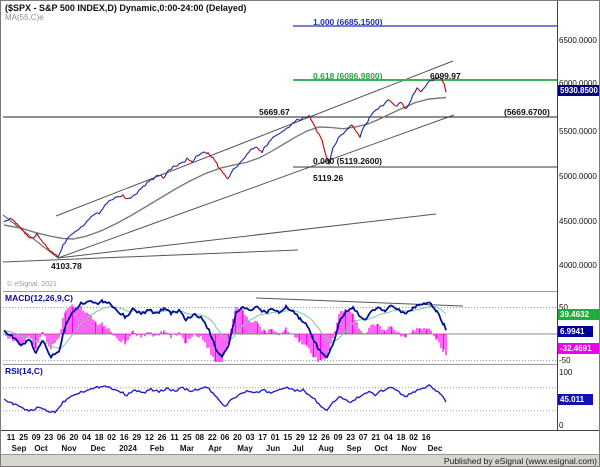 This screenshot has width=600, height=467. Describe the element at coordinates (137, 437) in the screenshot. I see `date-label: 29` at that location.